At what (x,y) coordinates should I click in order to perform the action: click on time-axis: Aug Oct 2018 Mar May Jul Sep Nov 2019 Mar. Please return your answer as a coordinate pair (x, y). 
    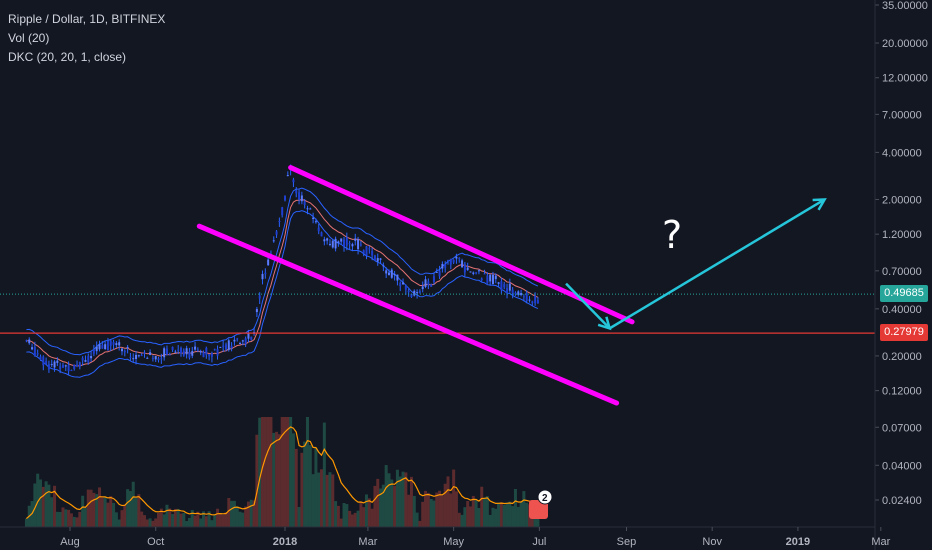
    Looking at the image, I should click on (445, 537).